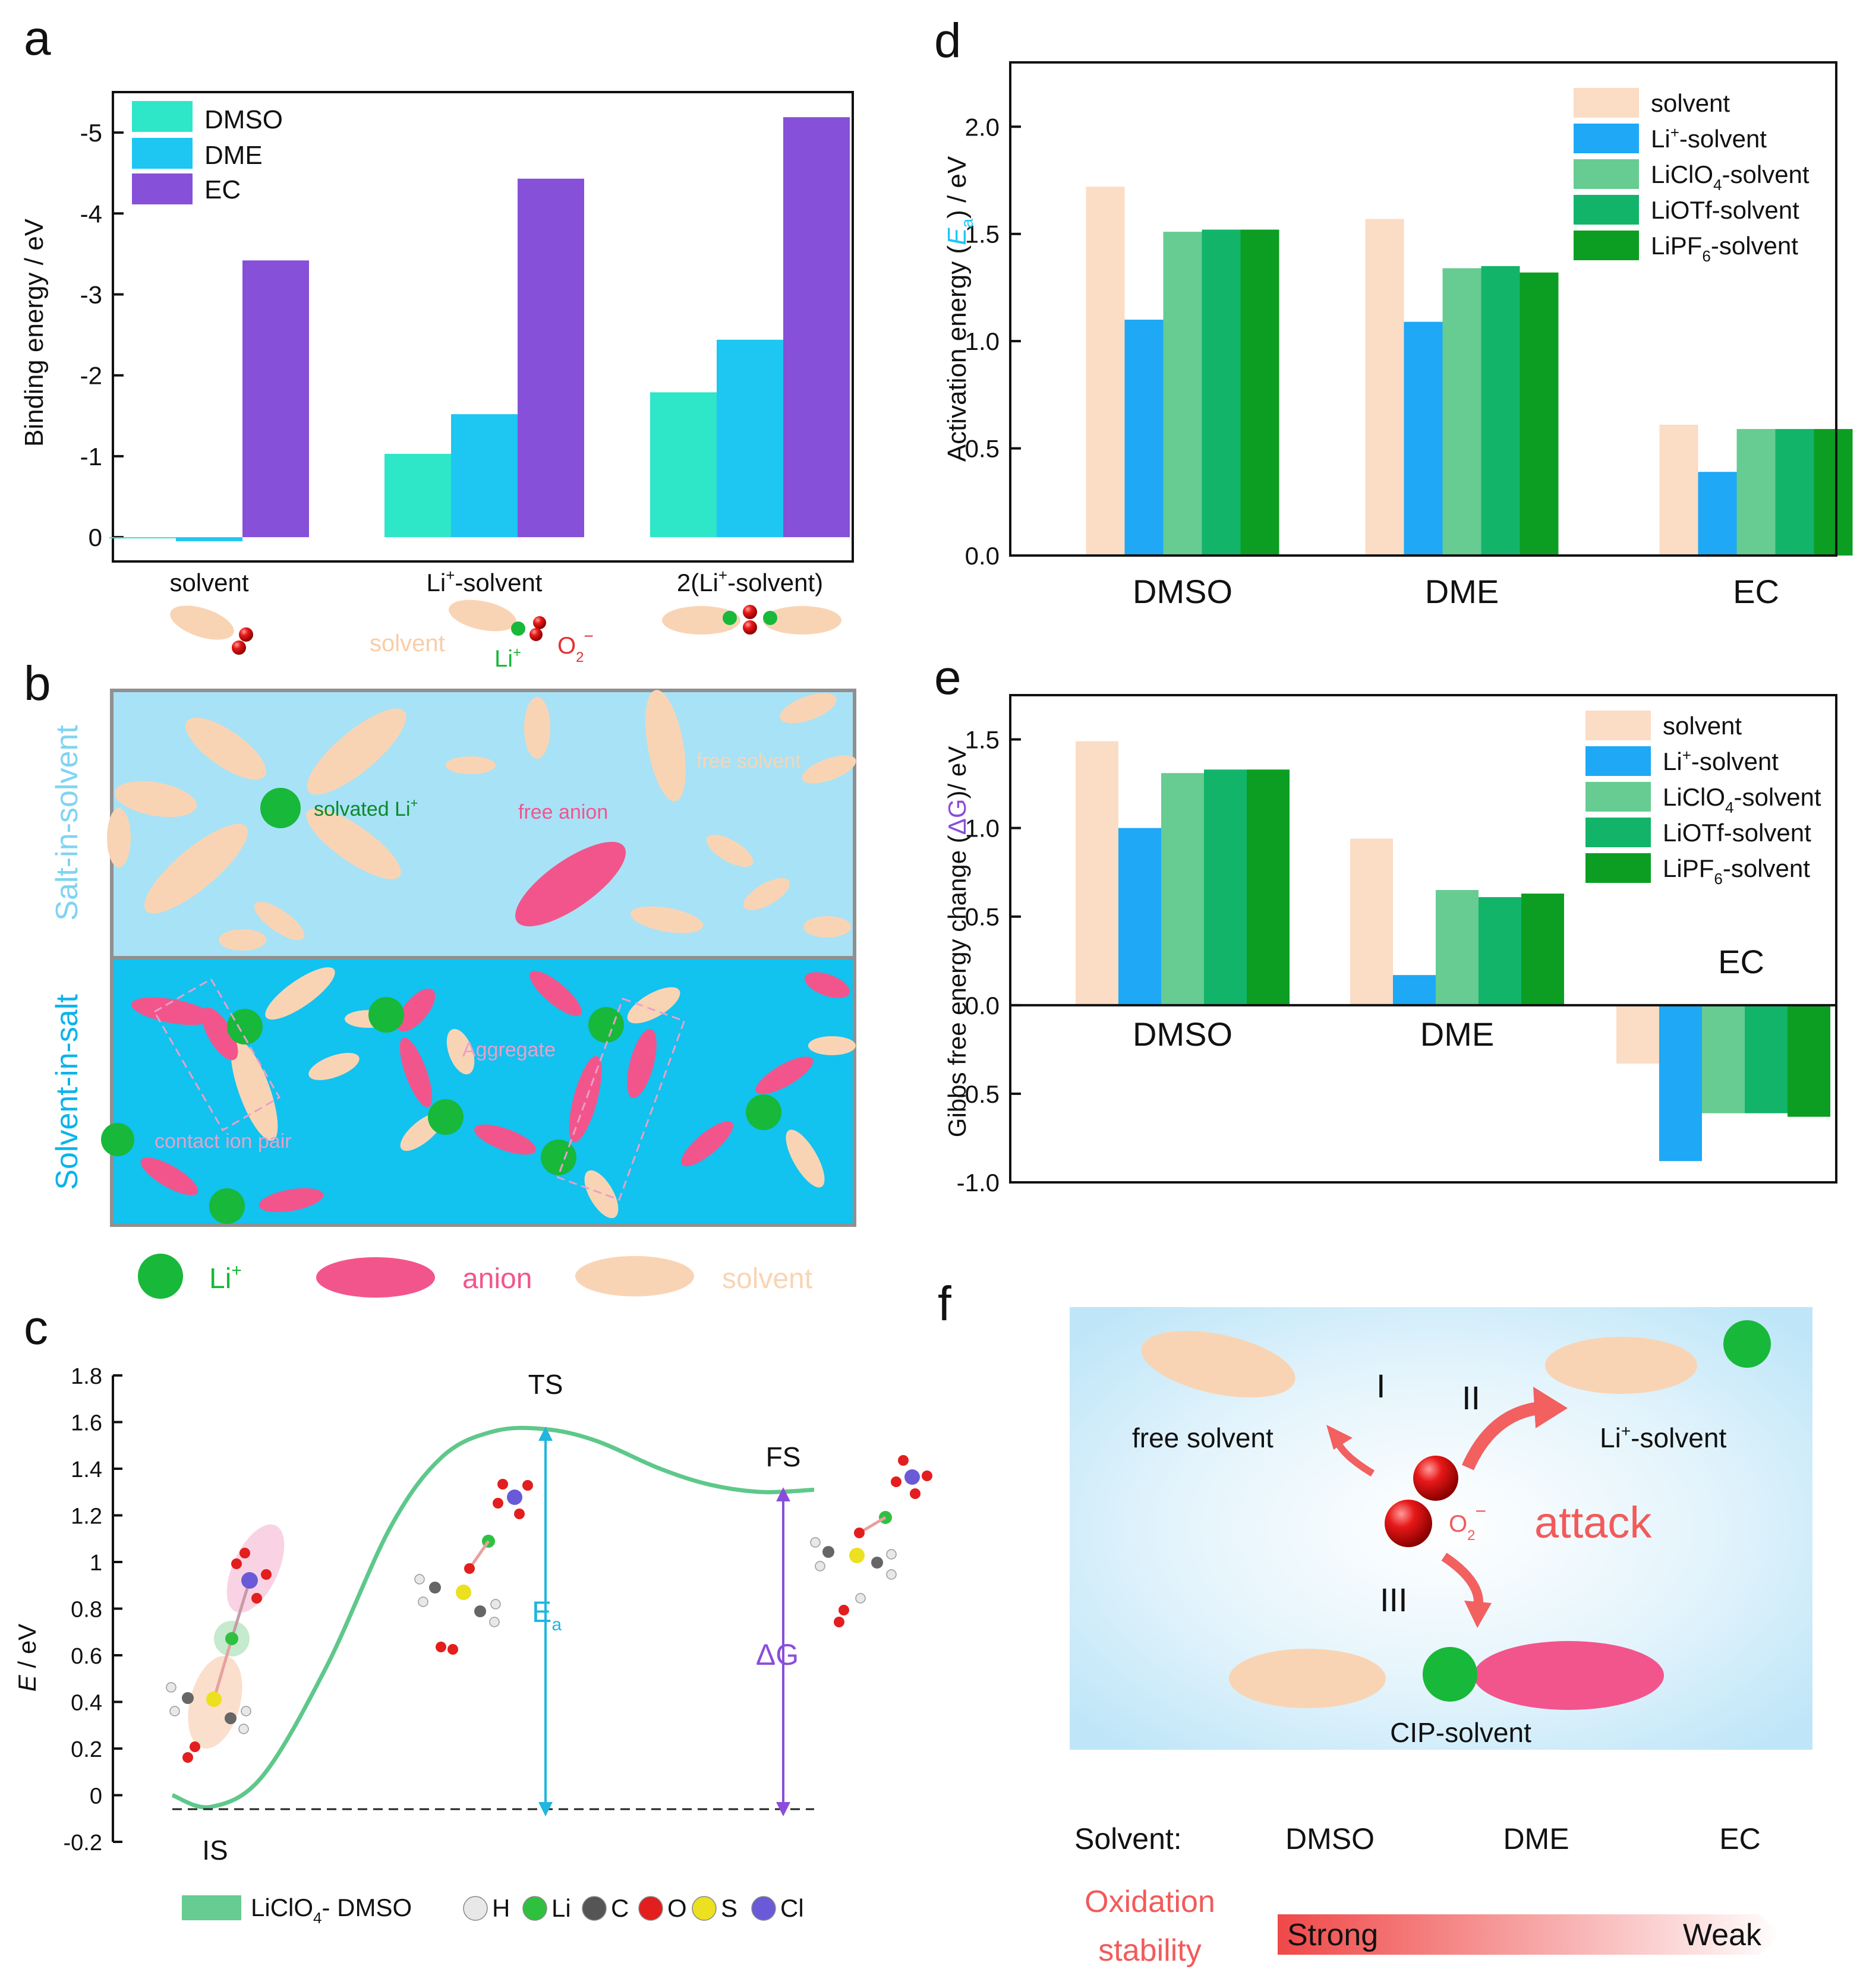 This screenshot has width=1863, height=1988. Describe the element at coordinates (1408, 1523) in the screenshot. I see `o2-atom` at that location.